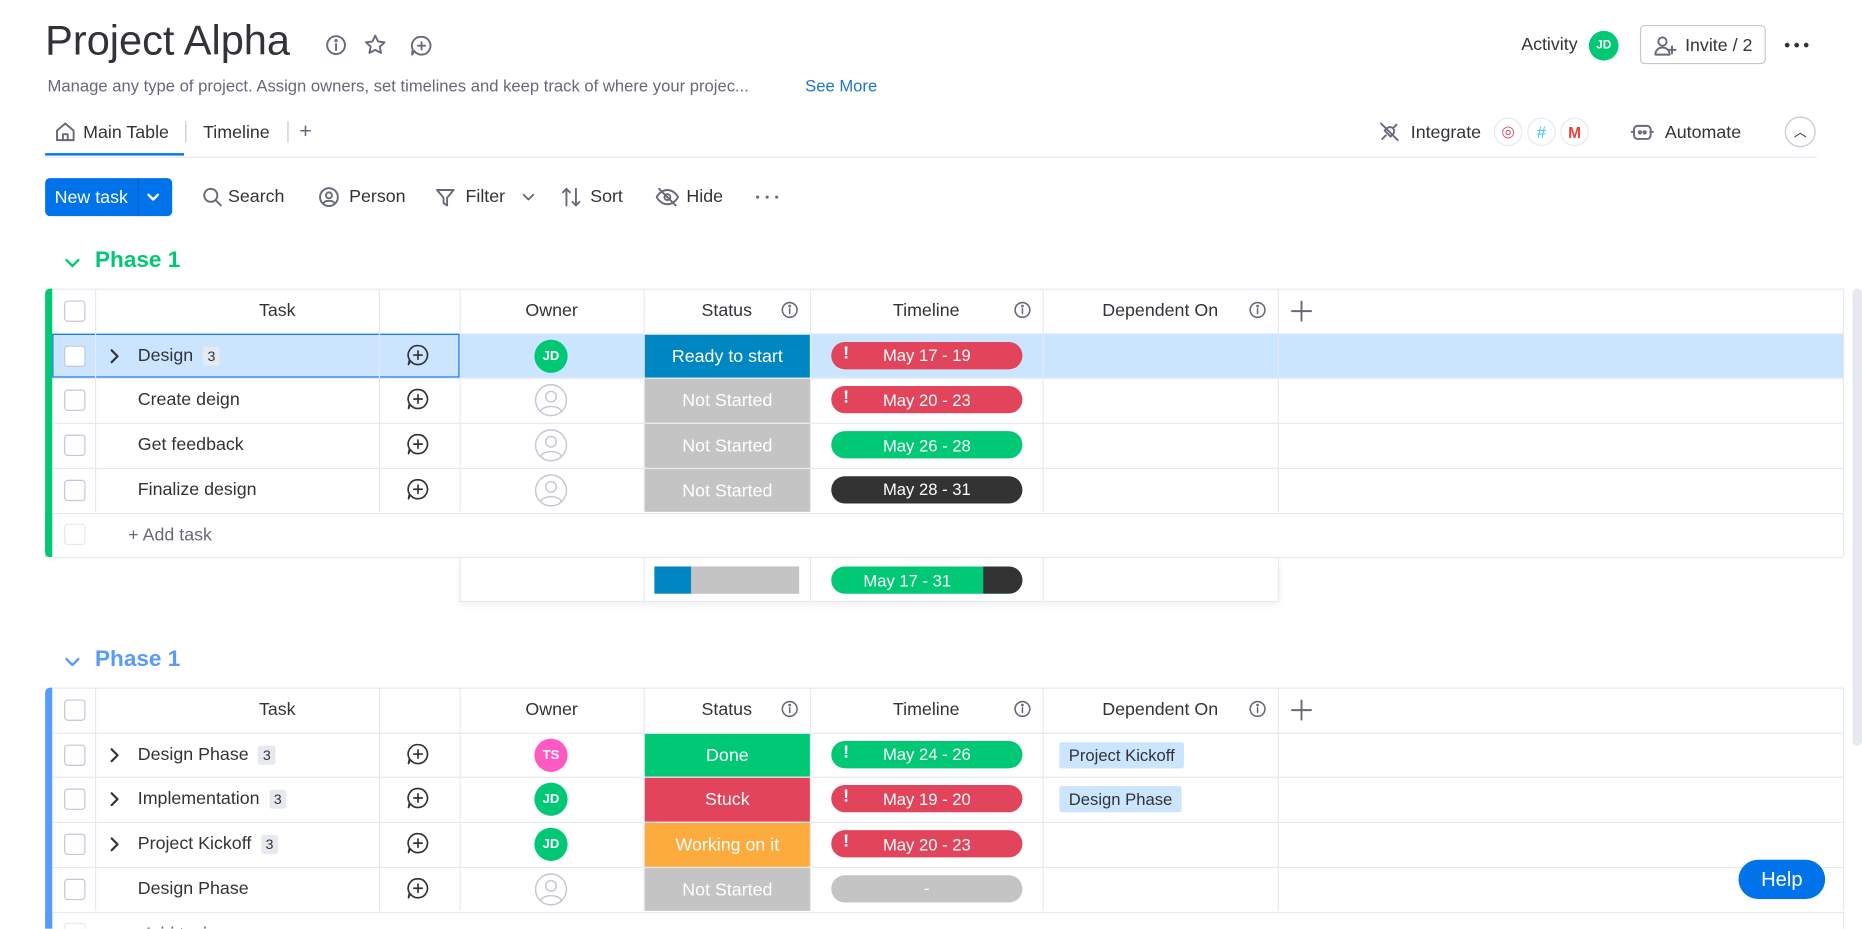 This screenshot has width=1862, height=929. Describe the element at coordinates (1782, 879) in the screenshot. I see `help-button: Help` at that location.